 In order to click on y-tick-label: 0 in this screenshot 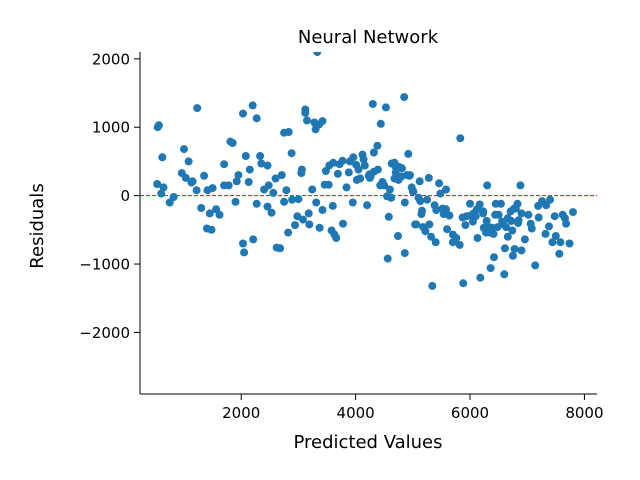, I will do `click(125, 196)`.